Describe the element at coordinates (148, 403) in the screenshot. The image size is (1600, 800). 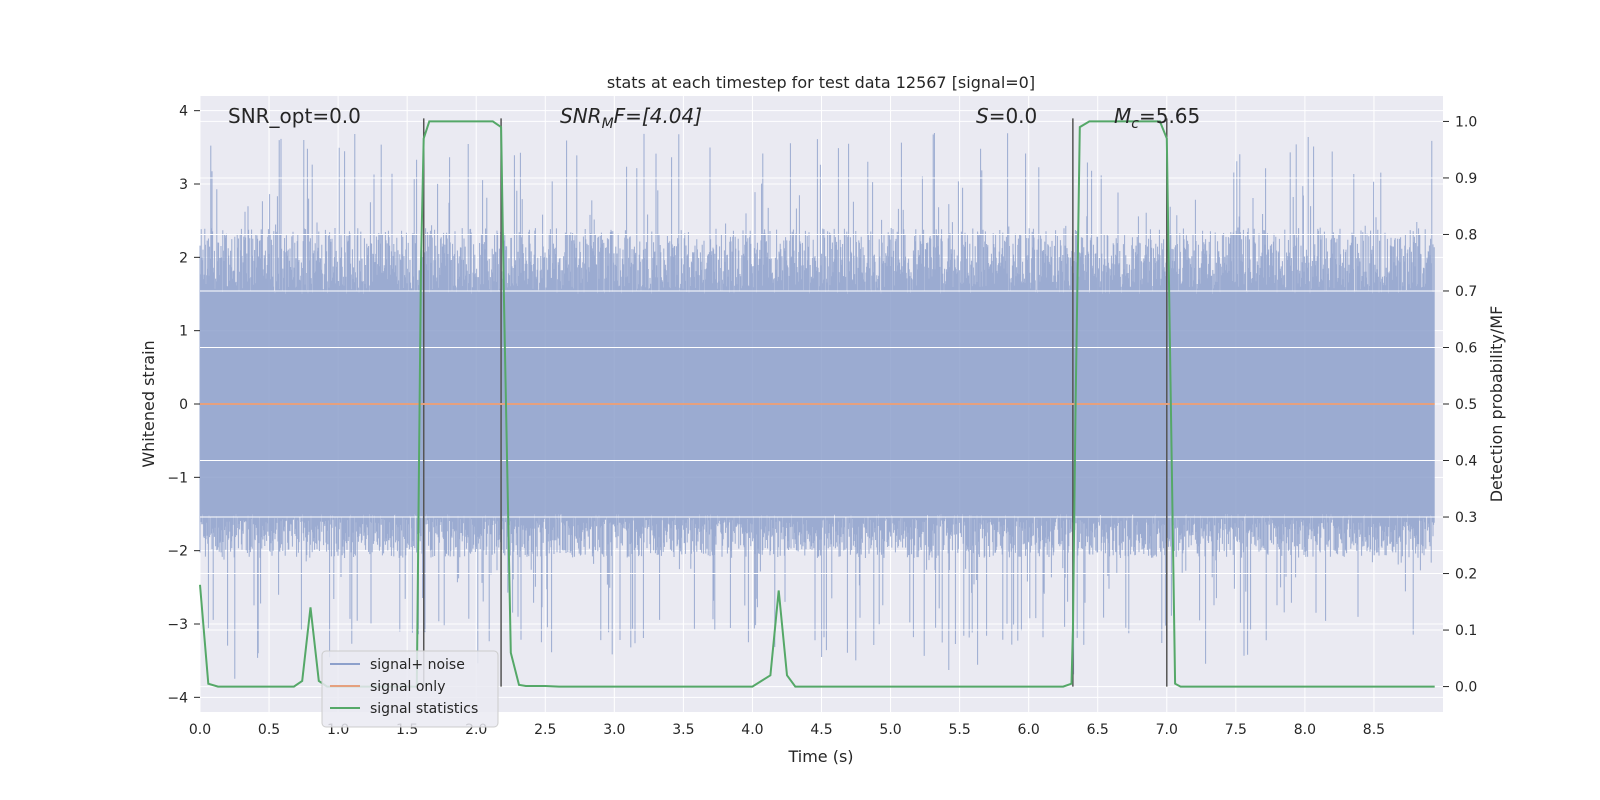
I see `y-axis-label: Whitened strain` at that location.